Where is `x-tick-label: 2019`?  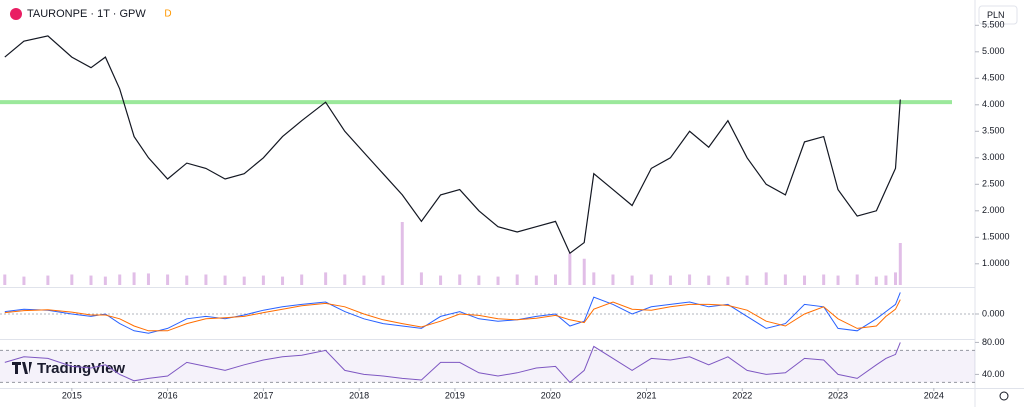 x-tick-label: 2019 is located at coordinates (455, 395).